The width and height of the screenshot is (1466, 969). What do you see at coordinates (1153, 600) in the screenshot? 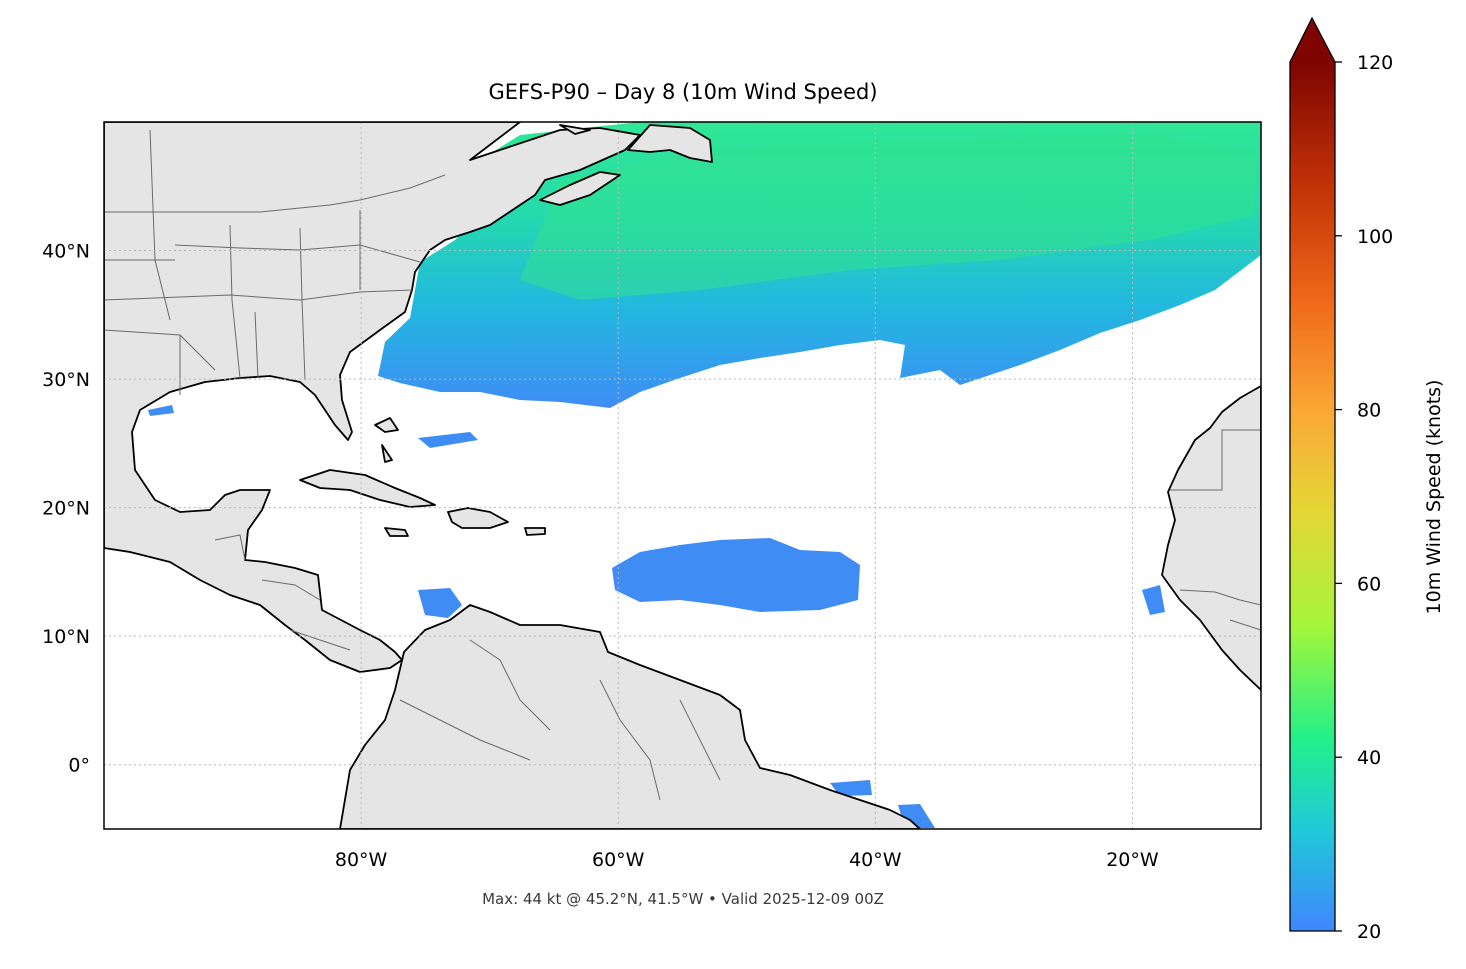
I see `wind-field-west-africa` at bounding box center [1153, 600].